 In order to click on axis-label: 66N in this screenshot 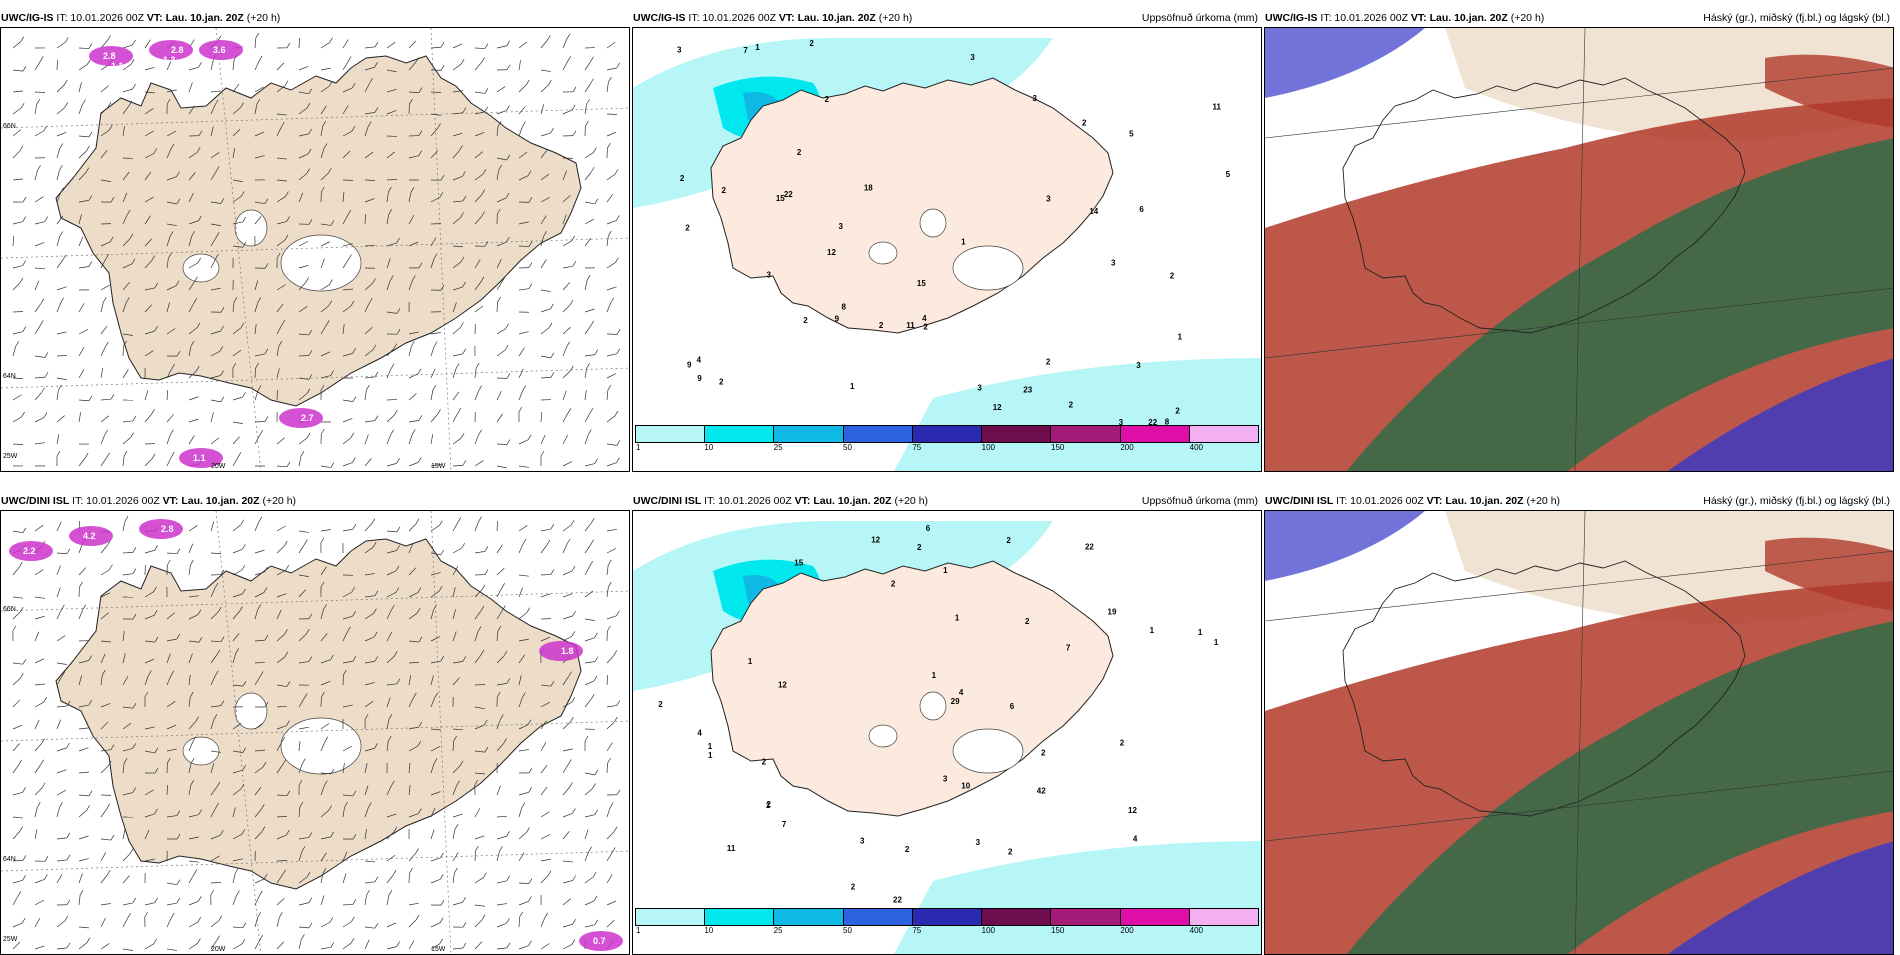, I will do `click(9, 126)`.